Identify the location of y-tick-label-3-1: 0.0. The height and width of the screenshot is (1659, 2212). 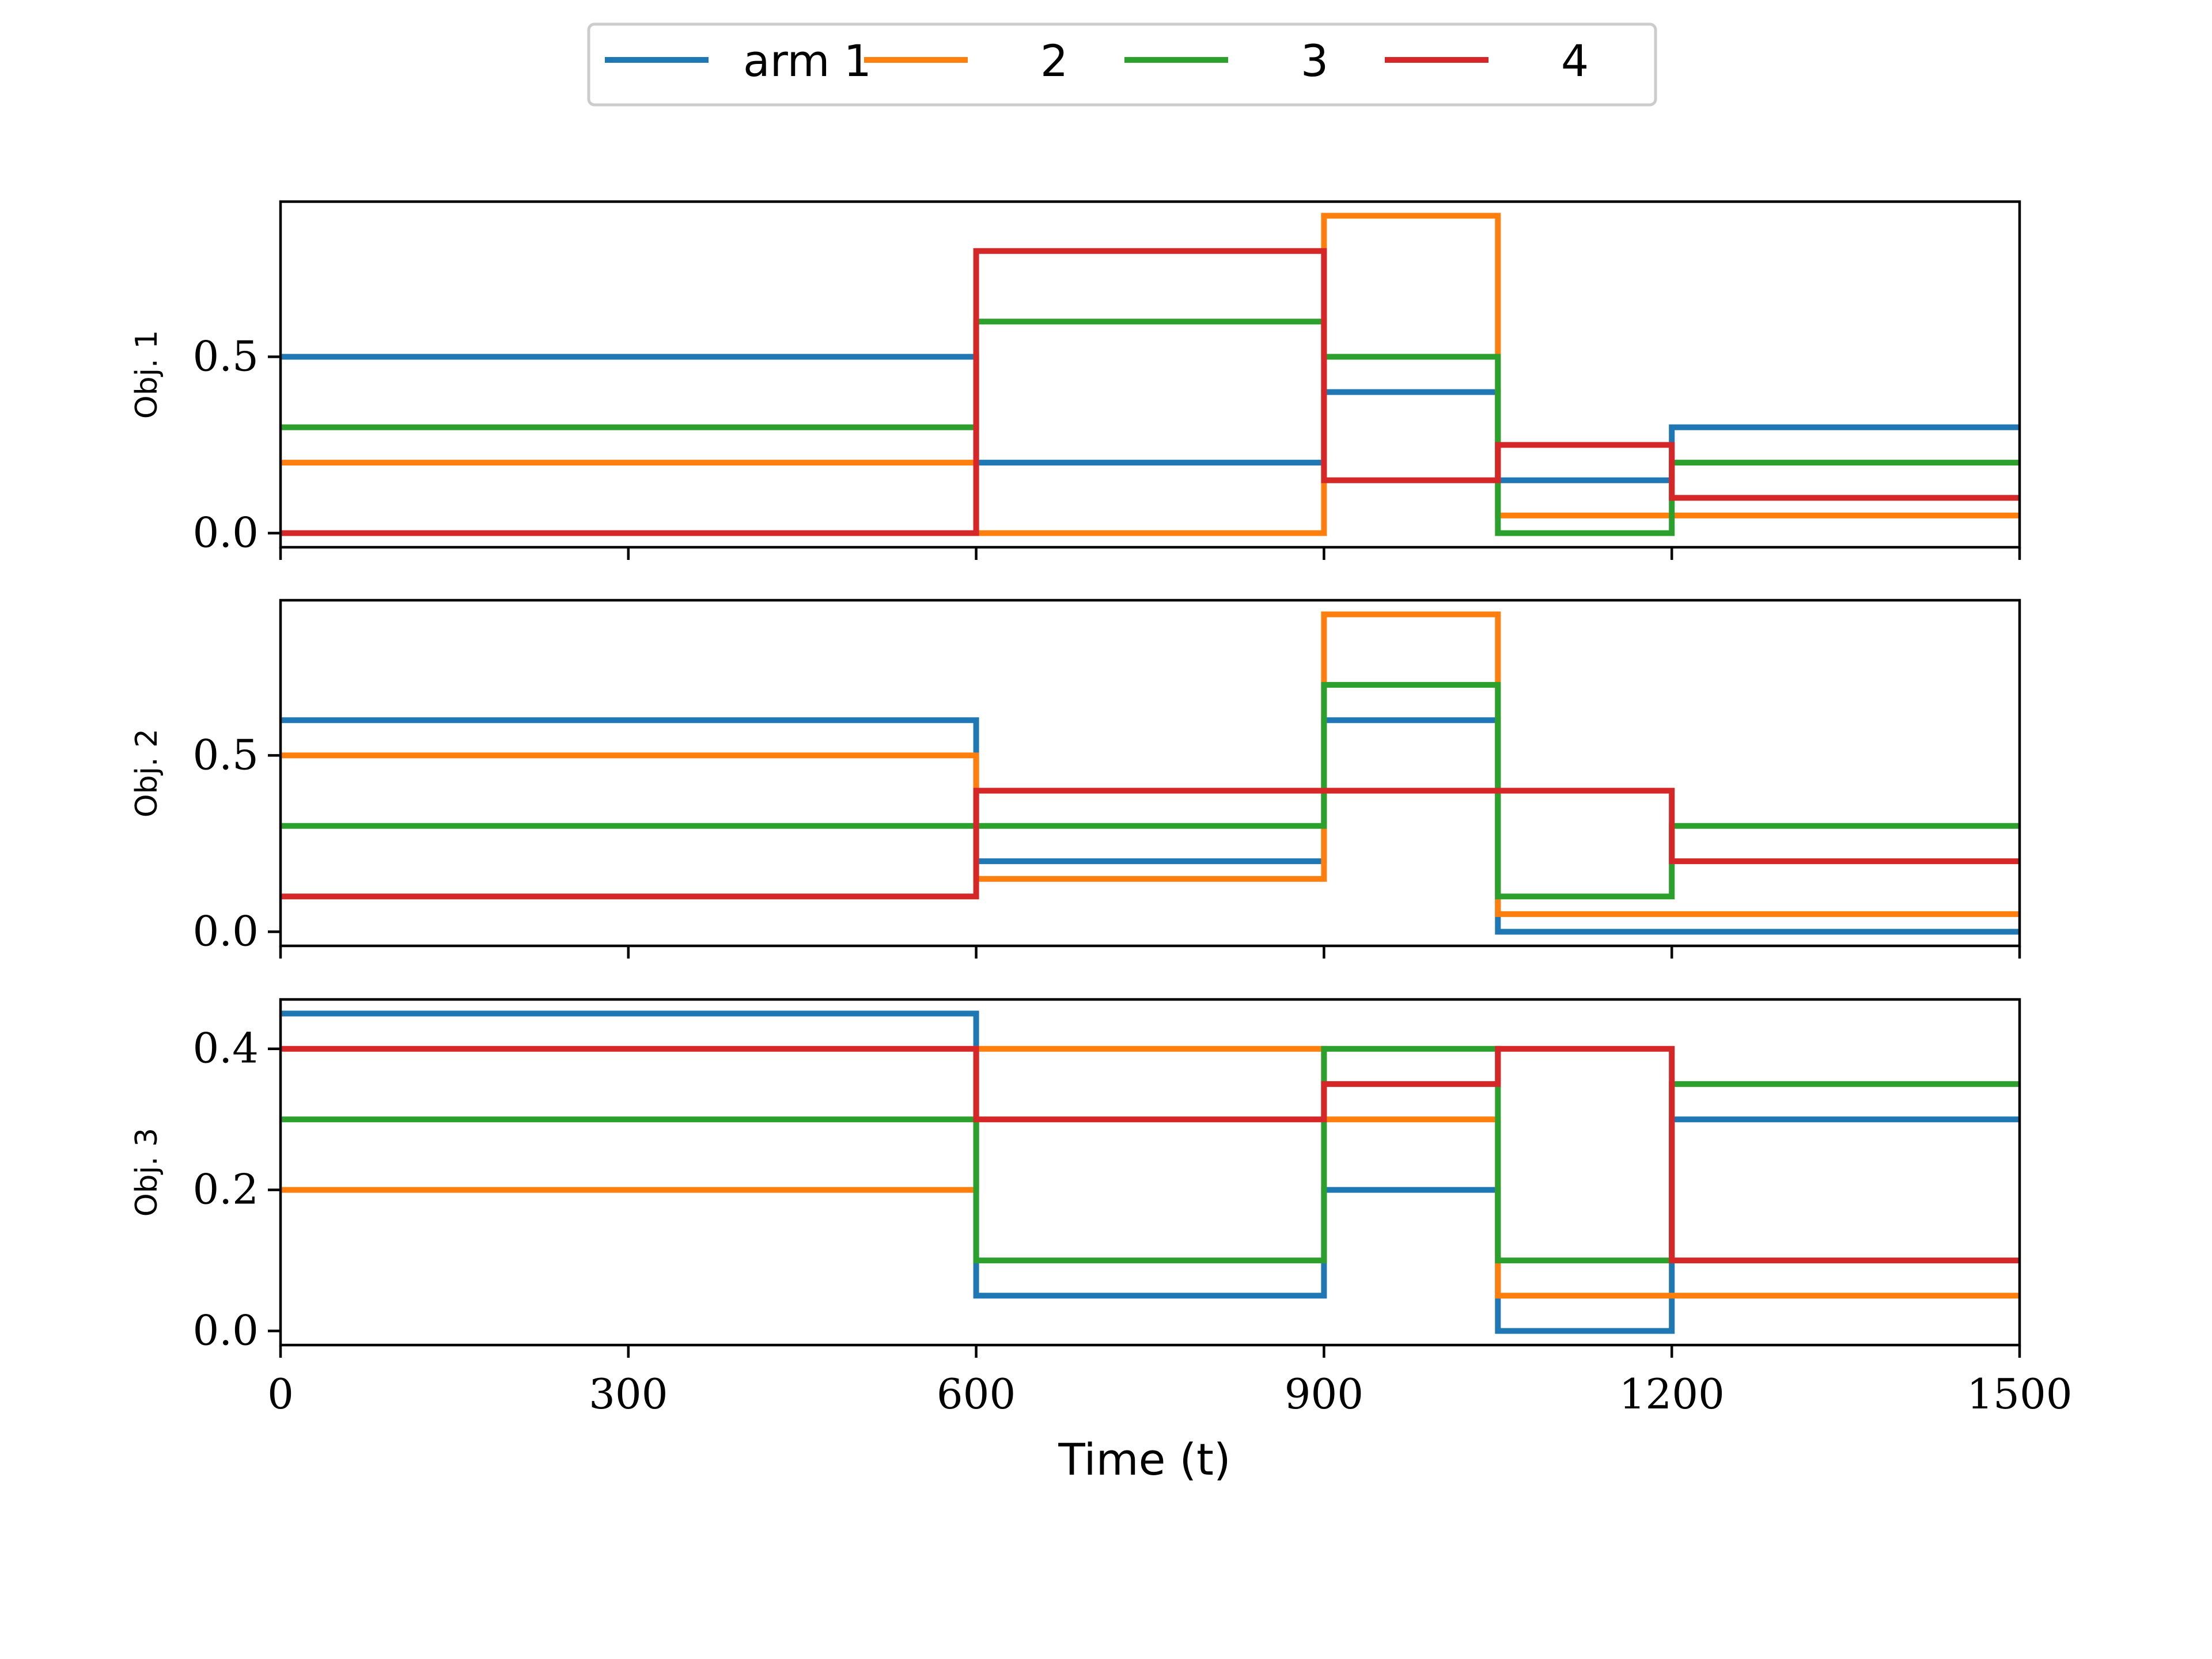
(225, 1330).